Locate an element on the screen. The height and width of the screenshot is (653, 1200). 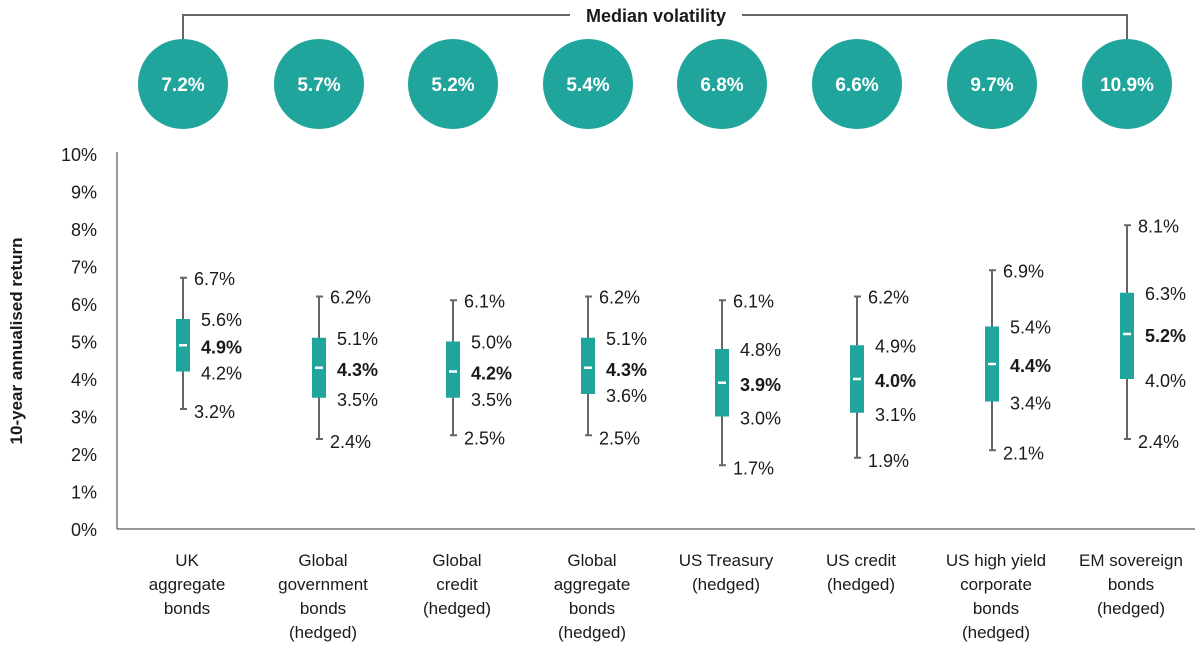
y-tick-label: 1% is located at coordinates (84, 493).